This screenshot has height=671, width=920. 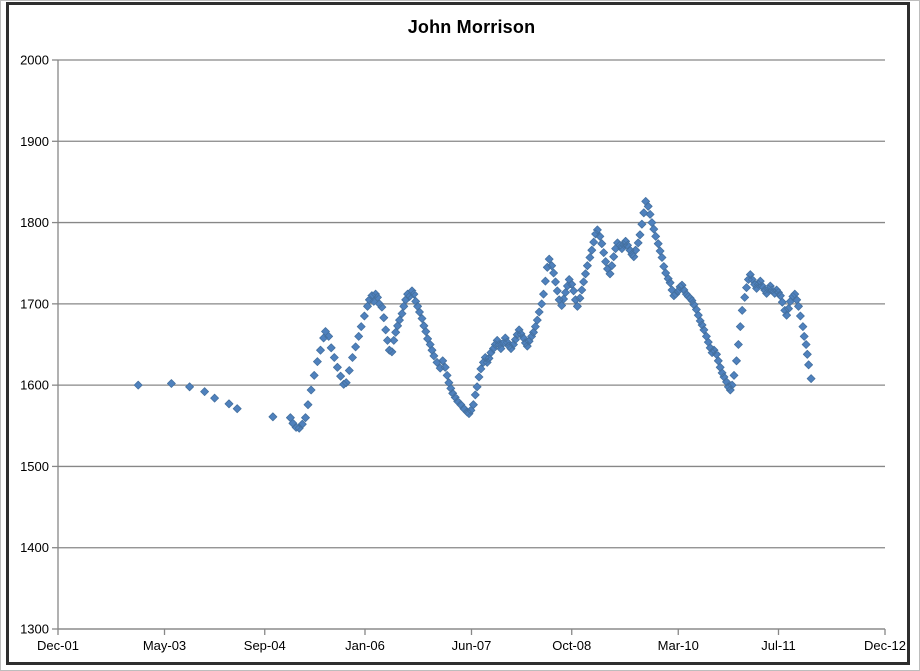 I want to click on x-tick-label: Dec-01, so click(x=58, y=645).